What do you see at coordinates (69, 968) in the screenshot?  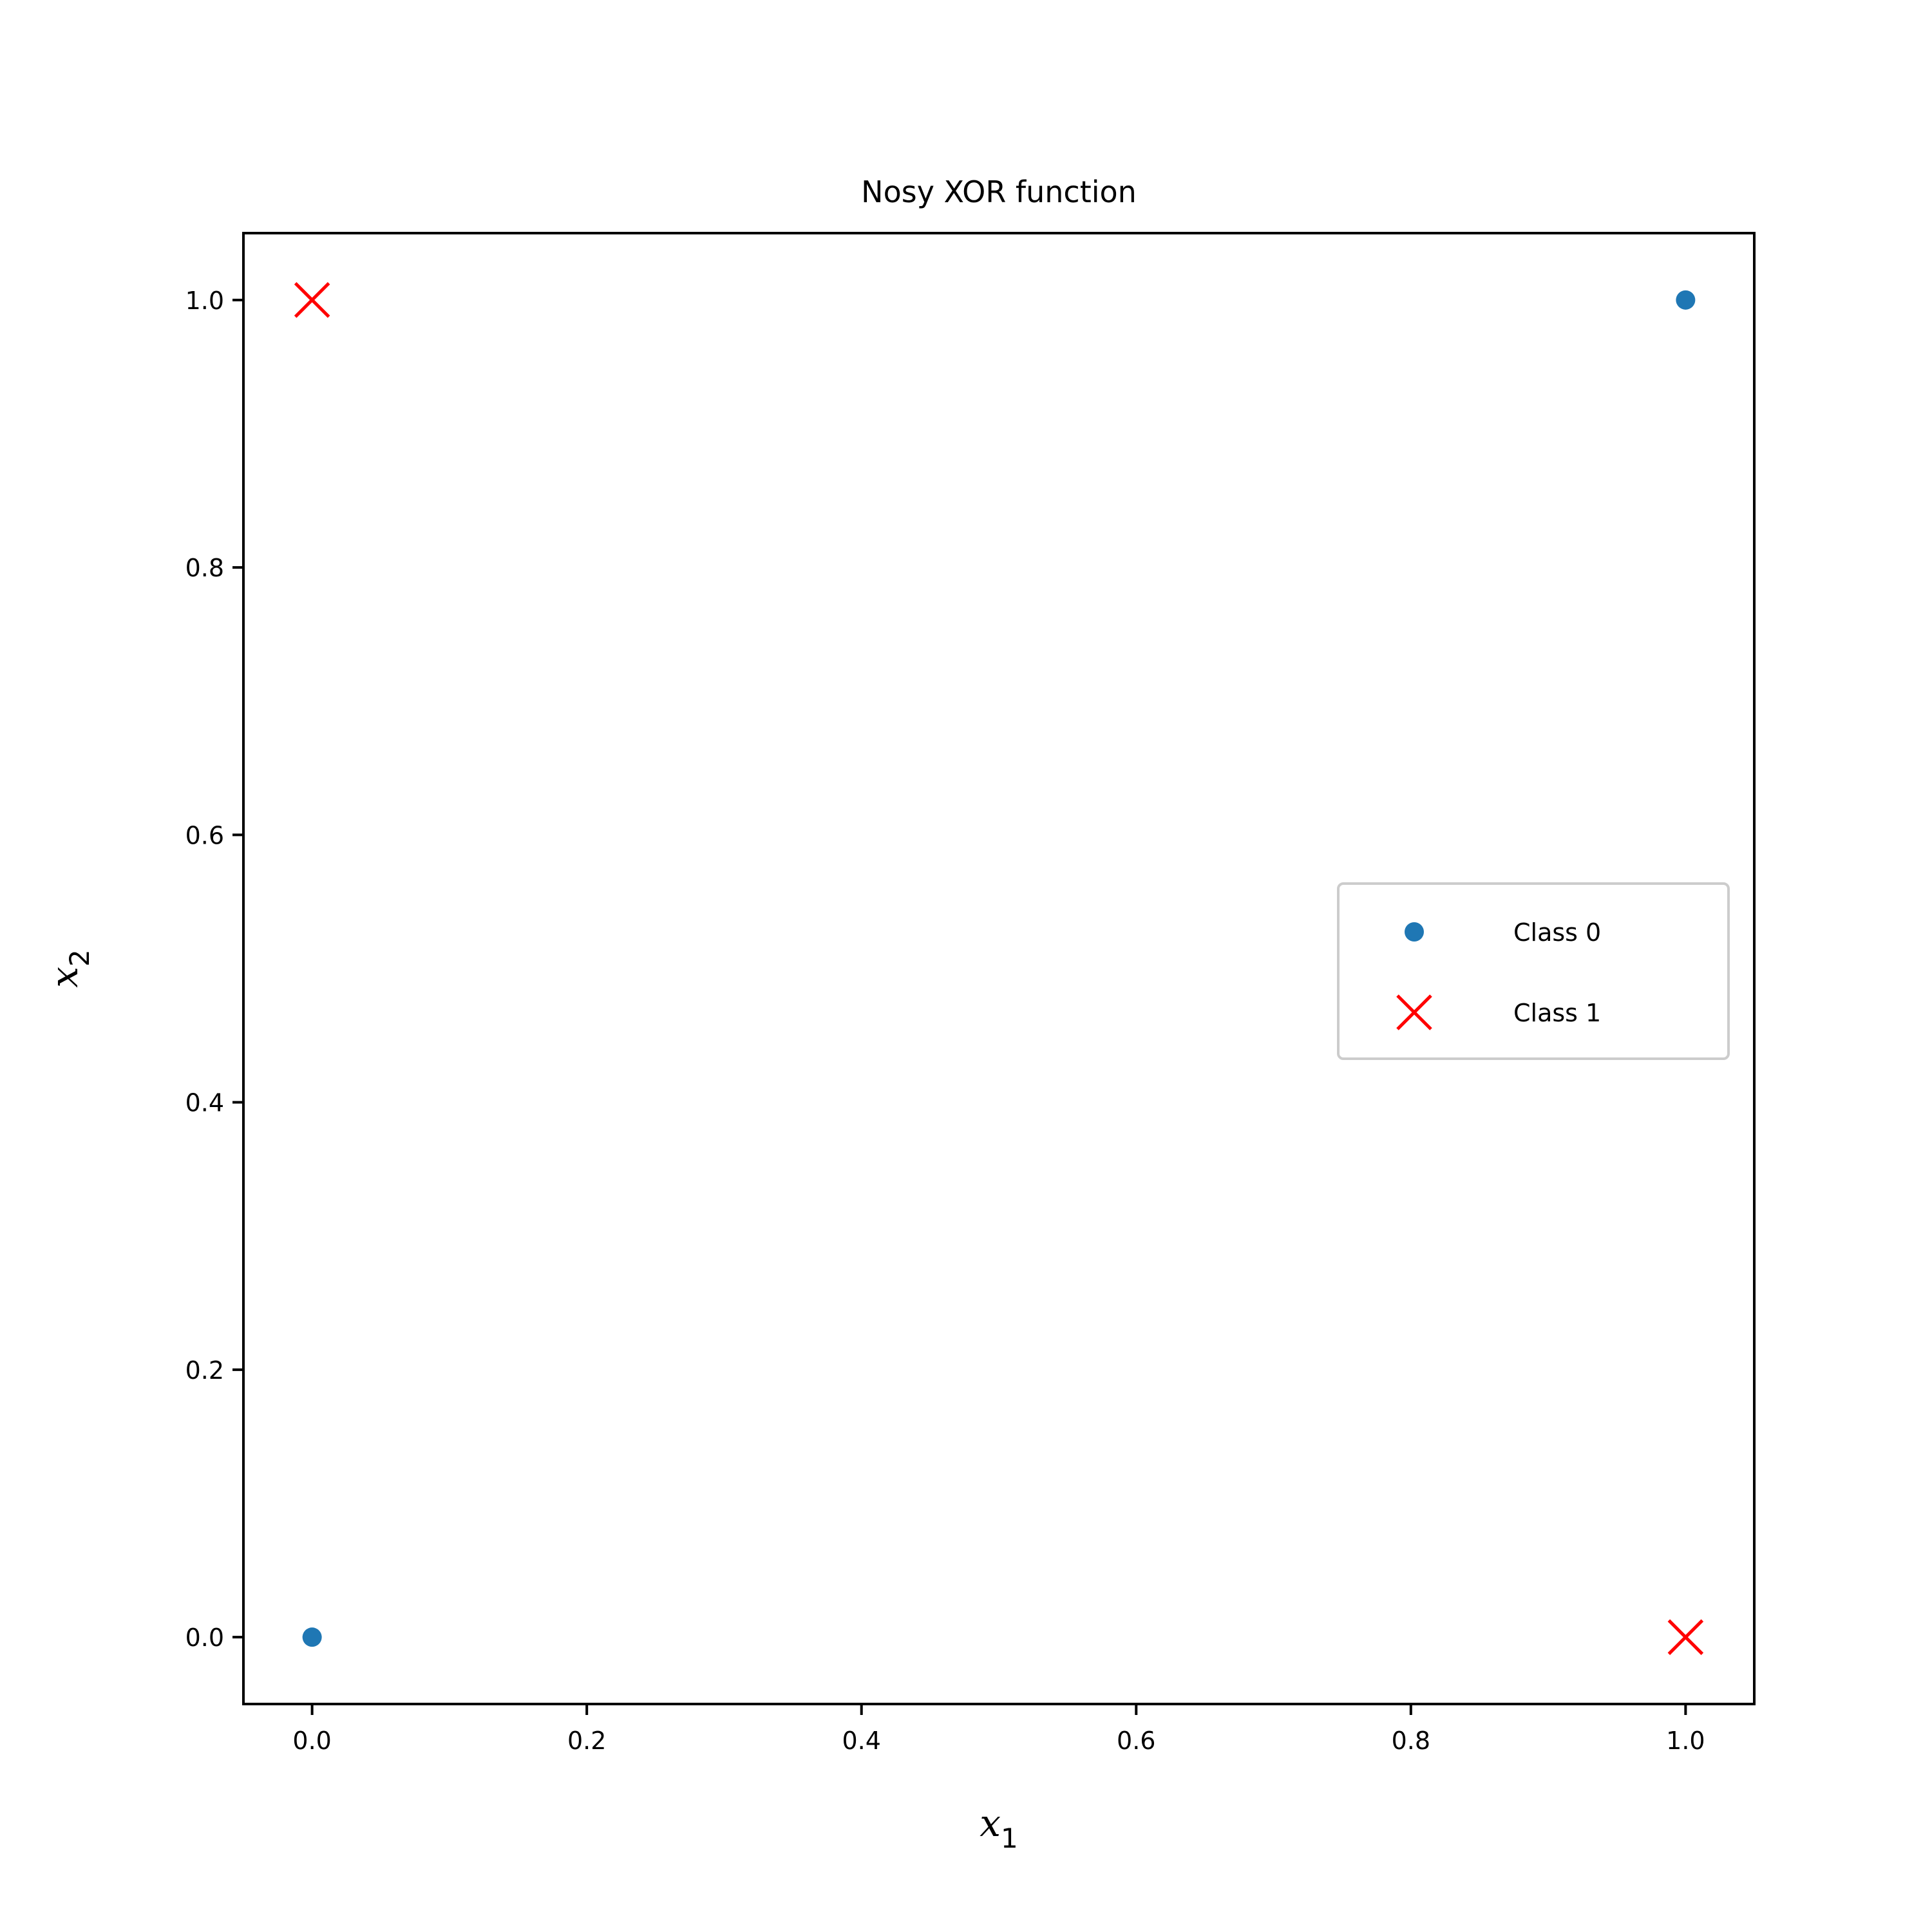 I see `y-axis-label: x2` at bounding box center [69, 968].